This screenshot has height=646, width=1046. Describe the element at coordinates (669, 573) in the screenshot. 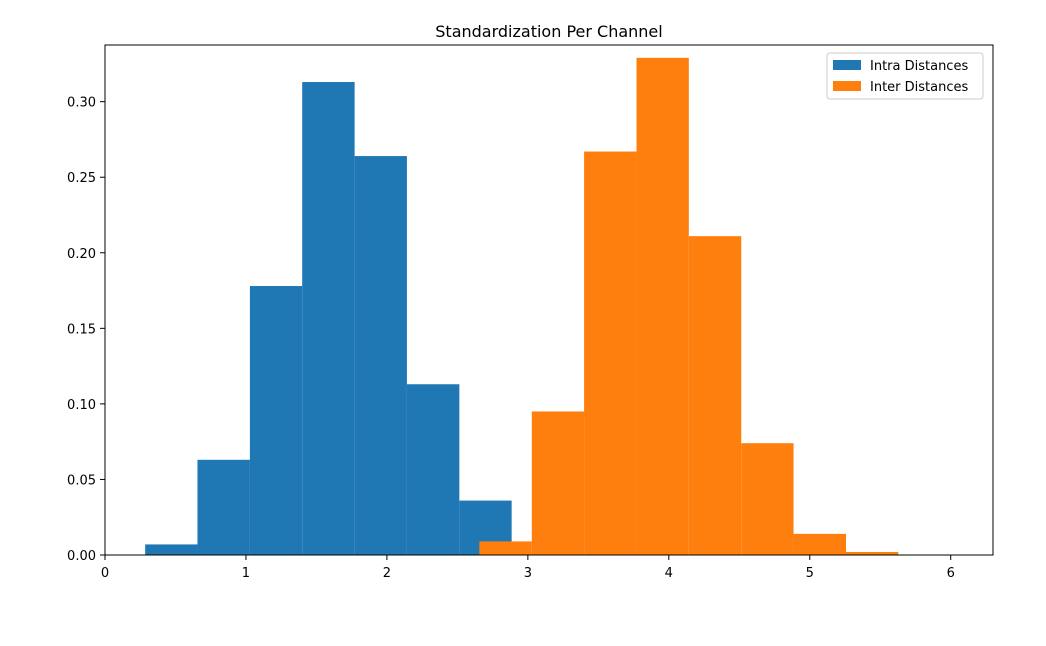

I see `x-tick-label: 4` at that location.